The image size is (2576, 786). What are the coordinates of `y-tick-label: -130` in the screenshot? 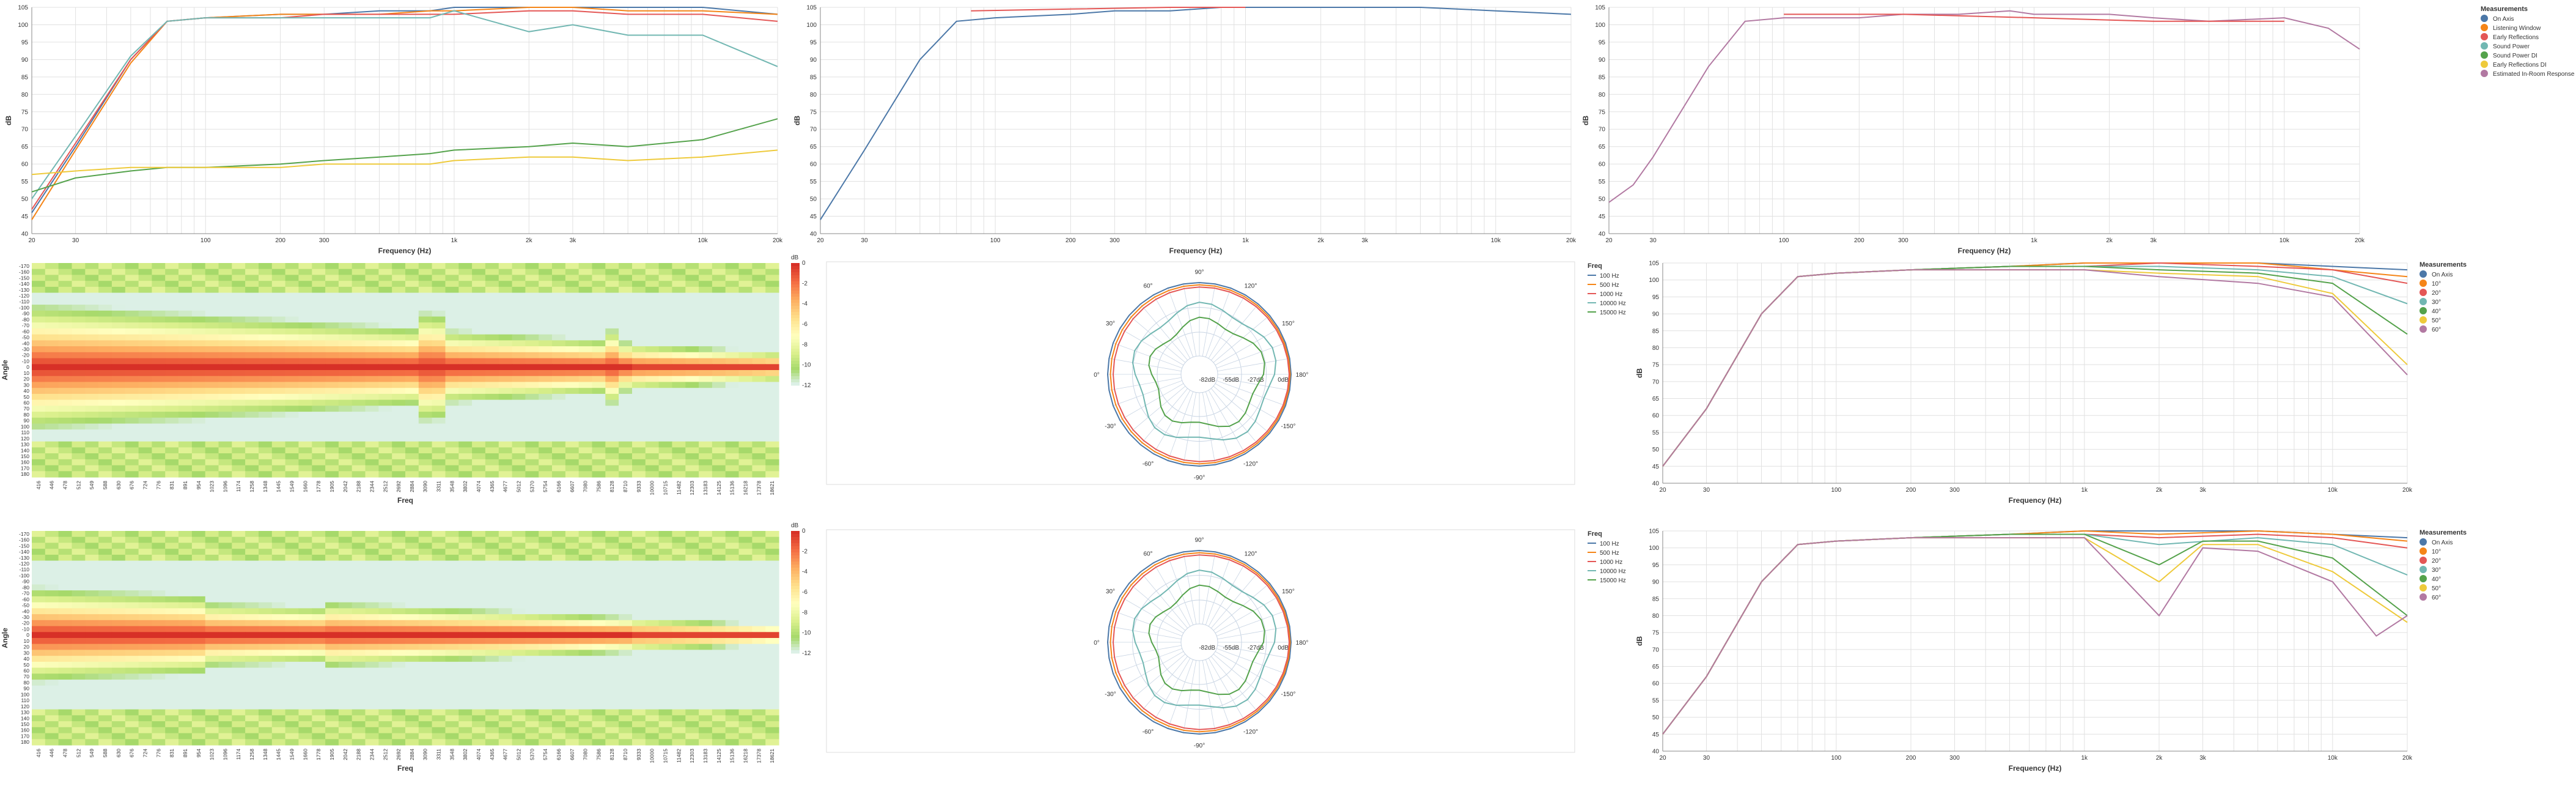 It's located at (24, 290).